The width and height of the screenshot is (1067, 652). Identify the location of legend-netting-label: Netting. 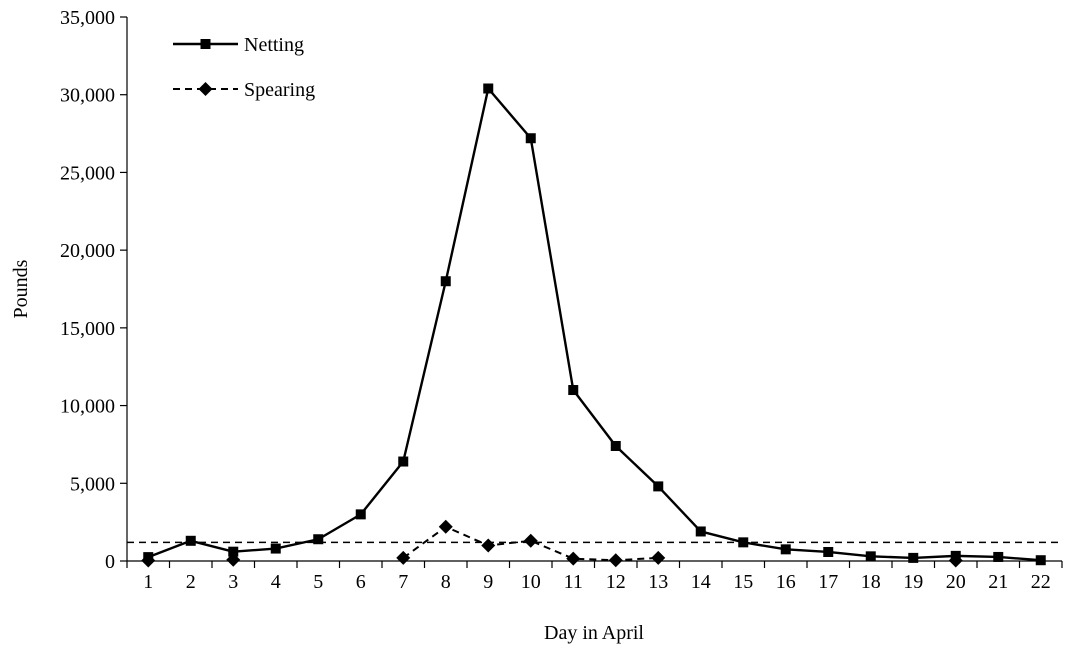
(274, 45).